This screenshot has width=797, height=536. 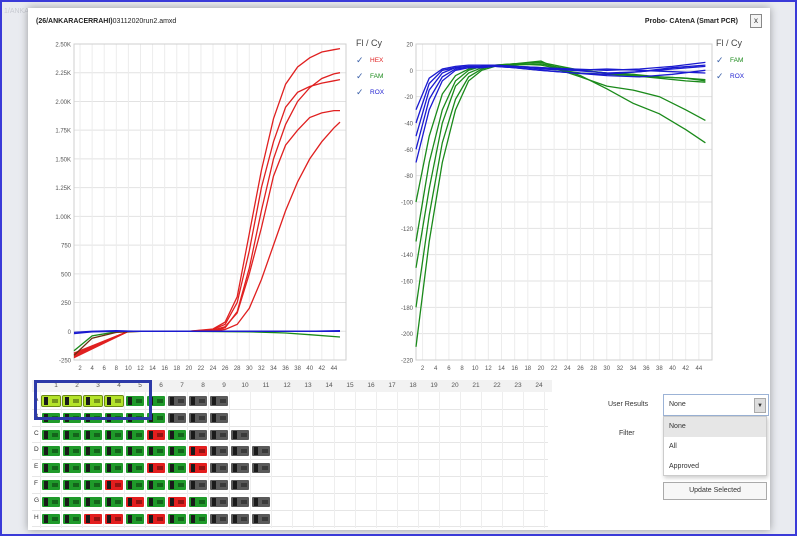 I want to click on column-header-3: 3, so click(x=98, y=385).